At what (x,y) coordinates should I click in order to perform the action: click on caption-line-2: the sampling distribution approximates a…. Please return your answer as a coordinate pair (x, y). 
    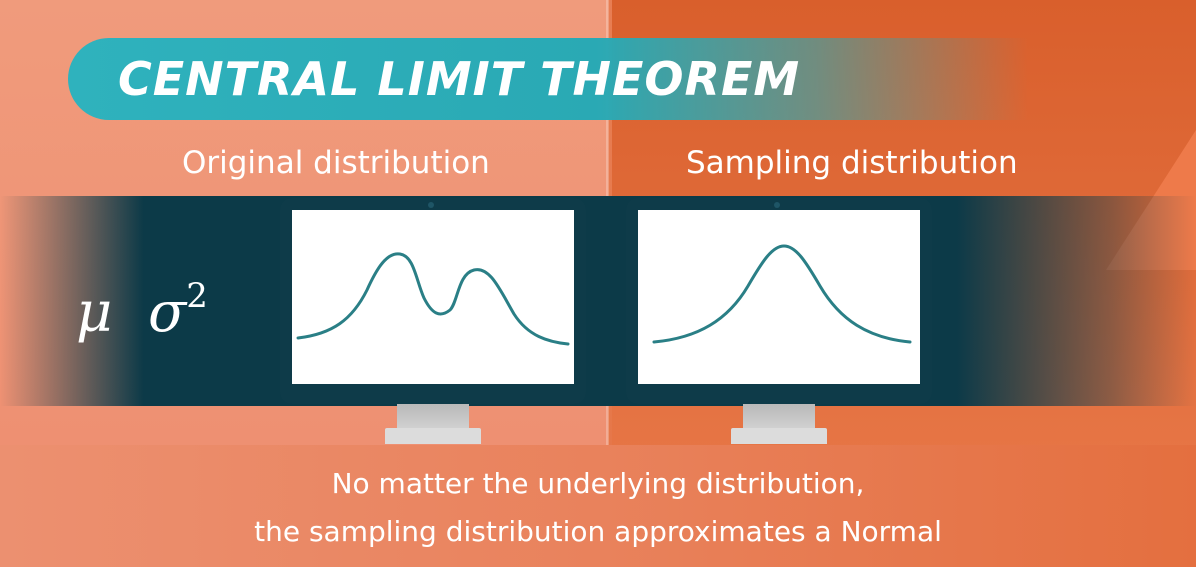
    Looking at the image, I should click on (598, 531).